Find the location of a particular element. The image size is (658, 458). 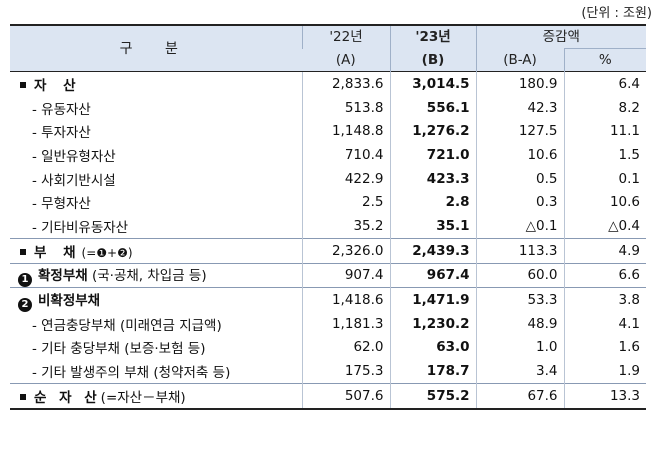

unit-note: (단위 : 조원) is located at coordinates (616, 13).